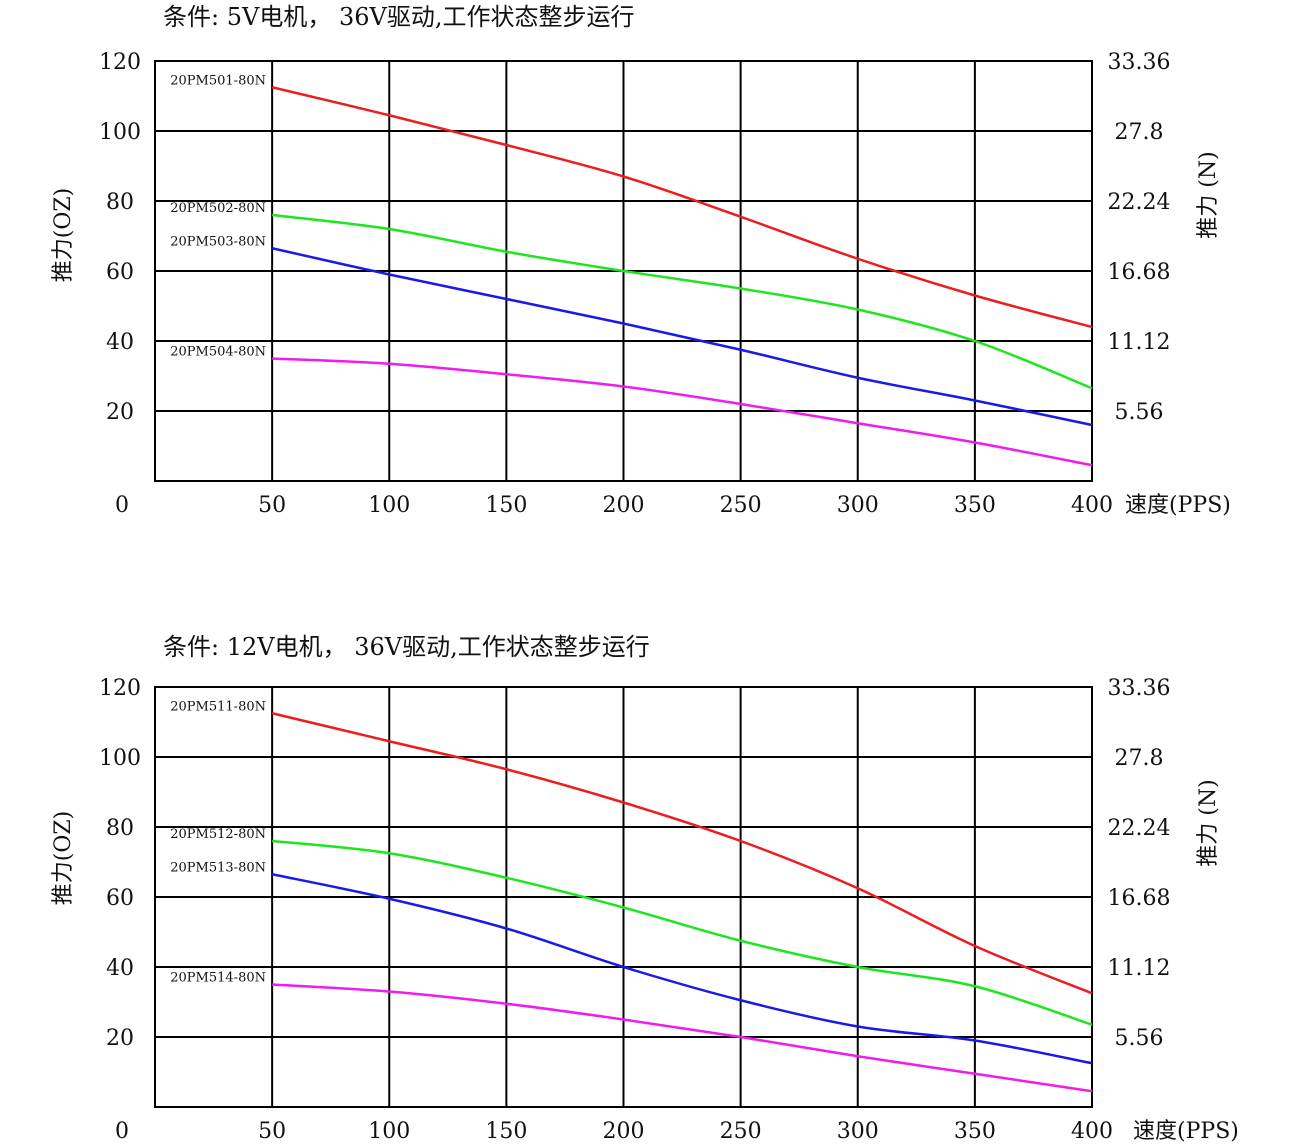 Image resolution: width=1300 pixels, height=1145 pixels. I want to click on series-label: 20PM514-80N, so click(218, 978).